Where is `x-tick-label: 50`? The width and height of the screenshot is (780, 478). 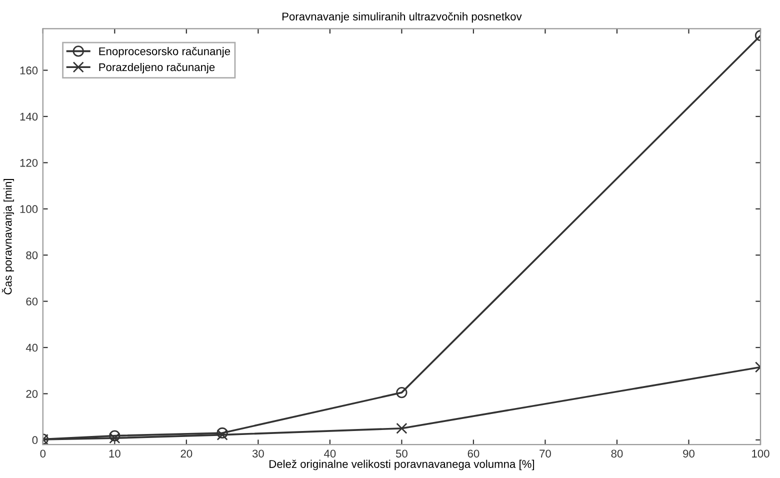 x-tick-label: 50 is located at coordinates (402, 454).